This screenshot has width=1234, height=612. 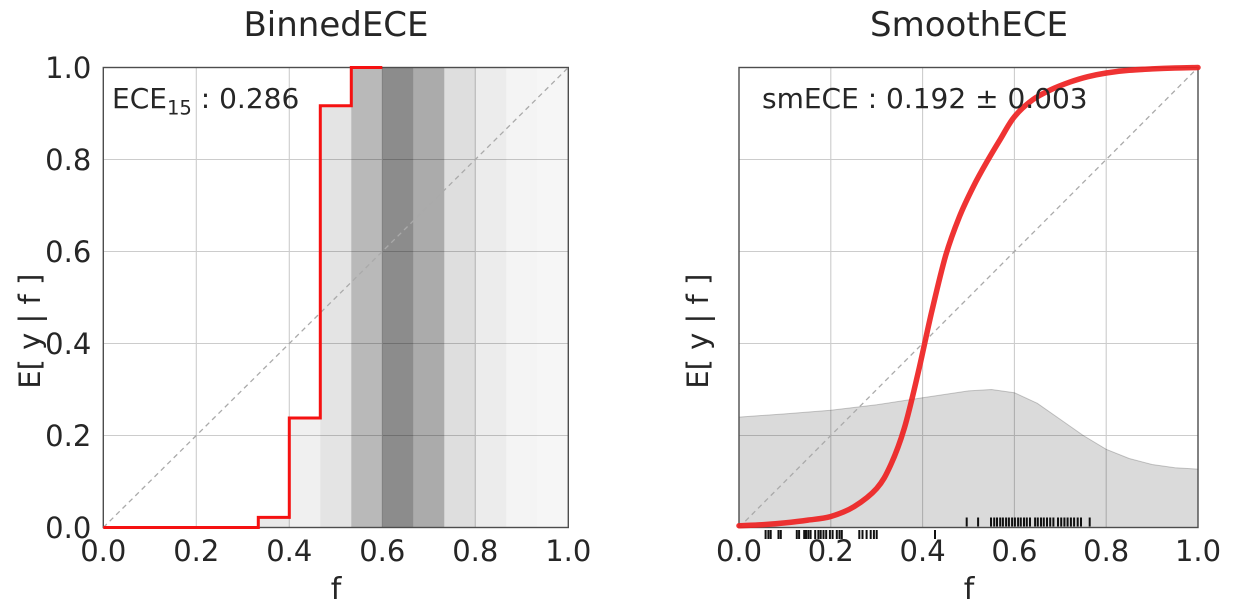 What do you see at coordinates (968, 429) in the screenshot?
I see `prediction-density-edge` at bounding box center [968, 429].